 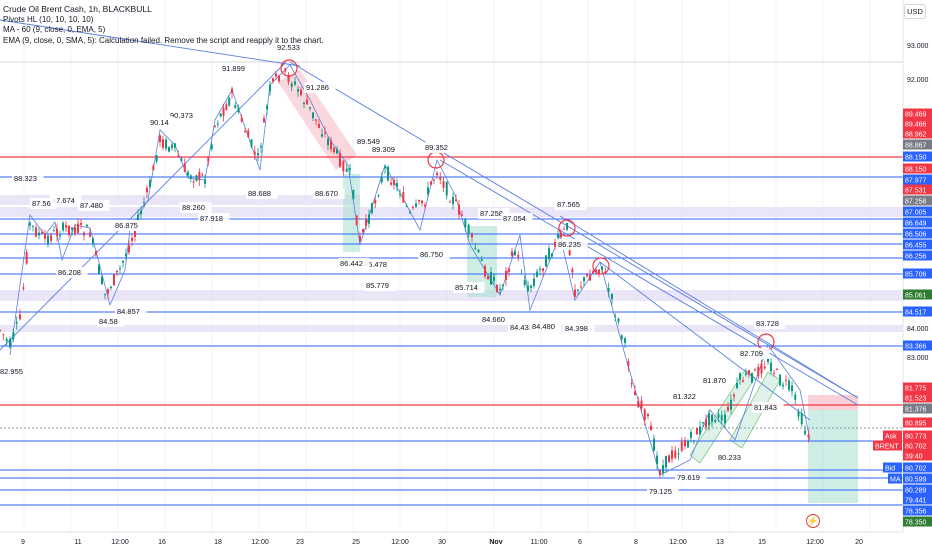 I want to click on currency-button: USD, so click(x=915, y=11).